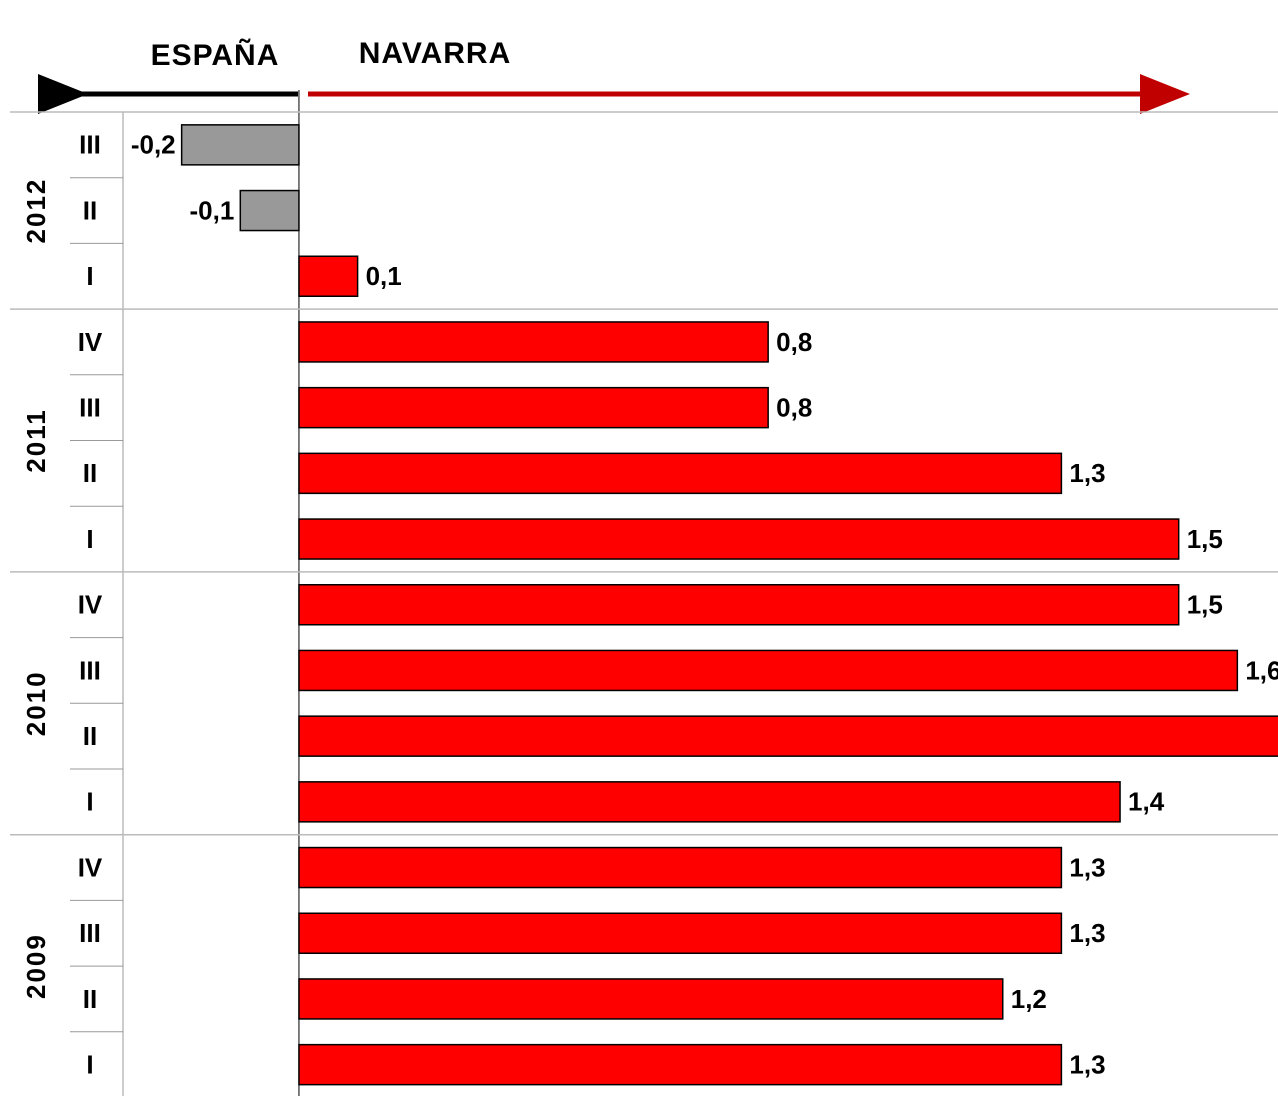 The height and width of the screenshot is (1096, 1278). Describe the element at coordinates (36, 211) in the screenshot. I see `group-label: 2012` at that location.